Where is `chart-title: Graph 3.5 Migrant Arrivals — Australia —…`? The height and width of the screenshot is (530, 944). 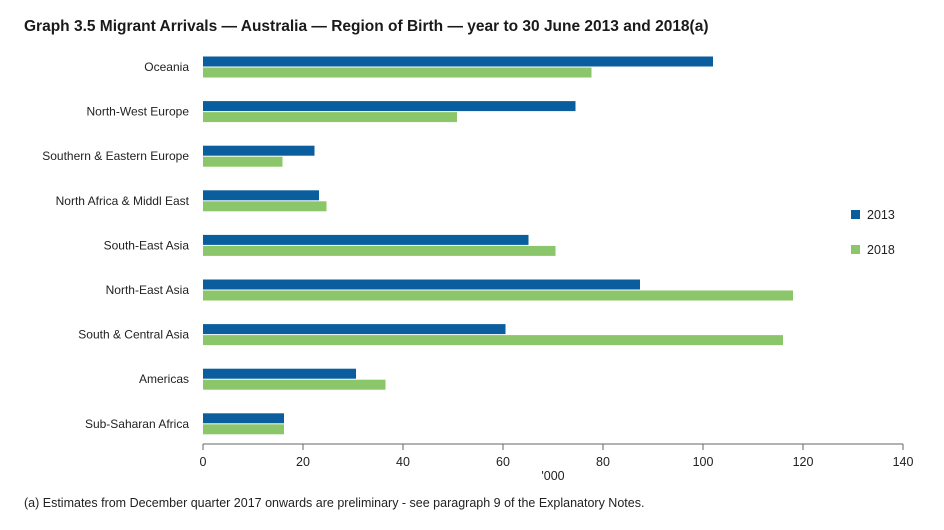 chart-title: Graph 3.5 Migrant Arrivals — Australia —… is located at coordinates (366, 26).